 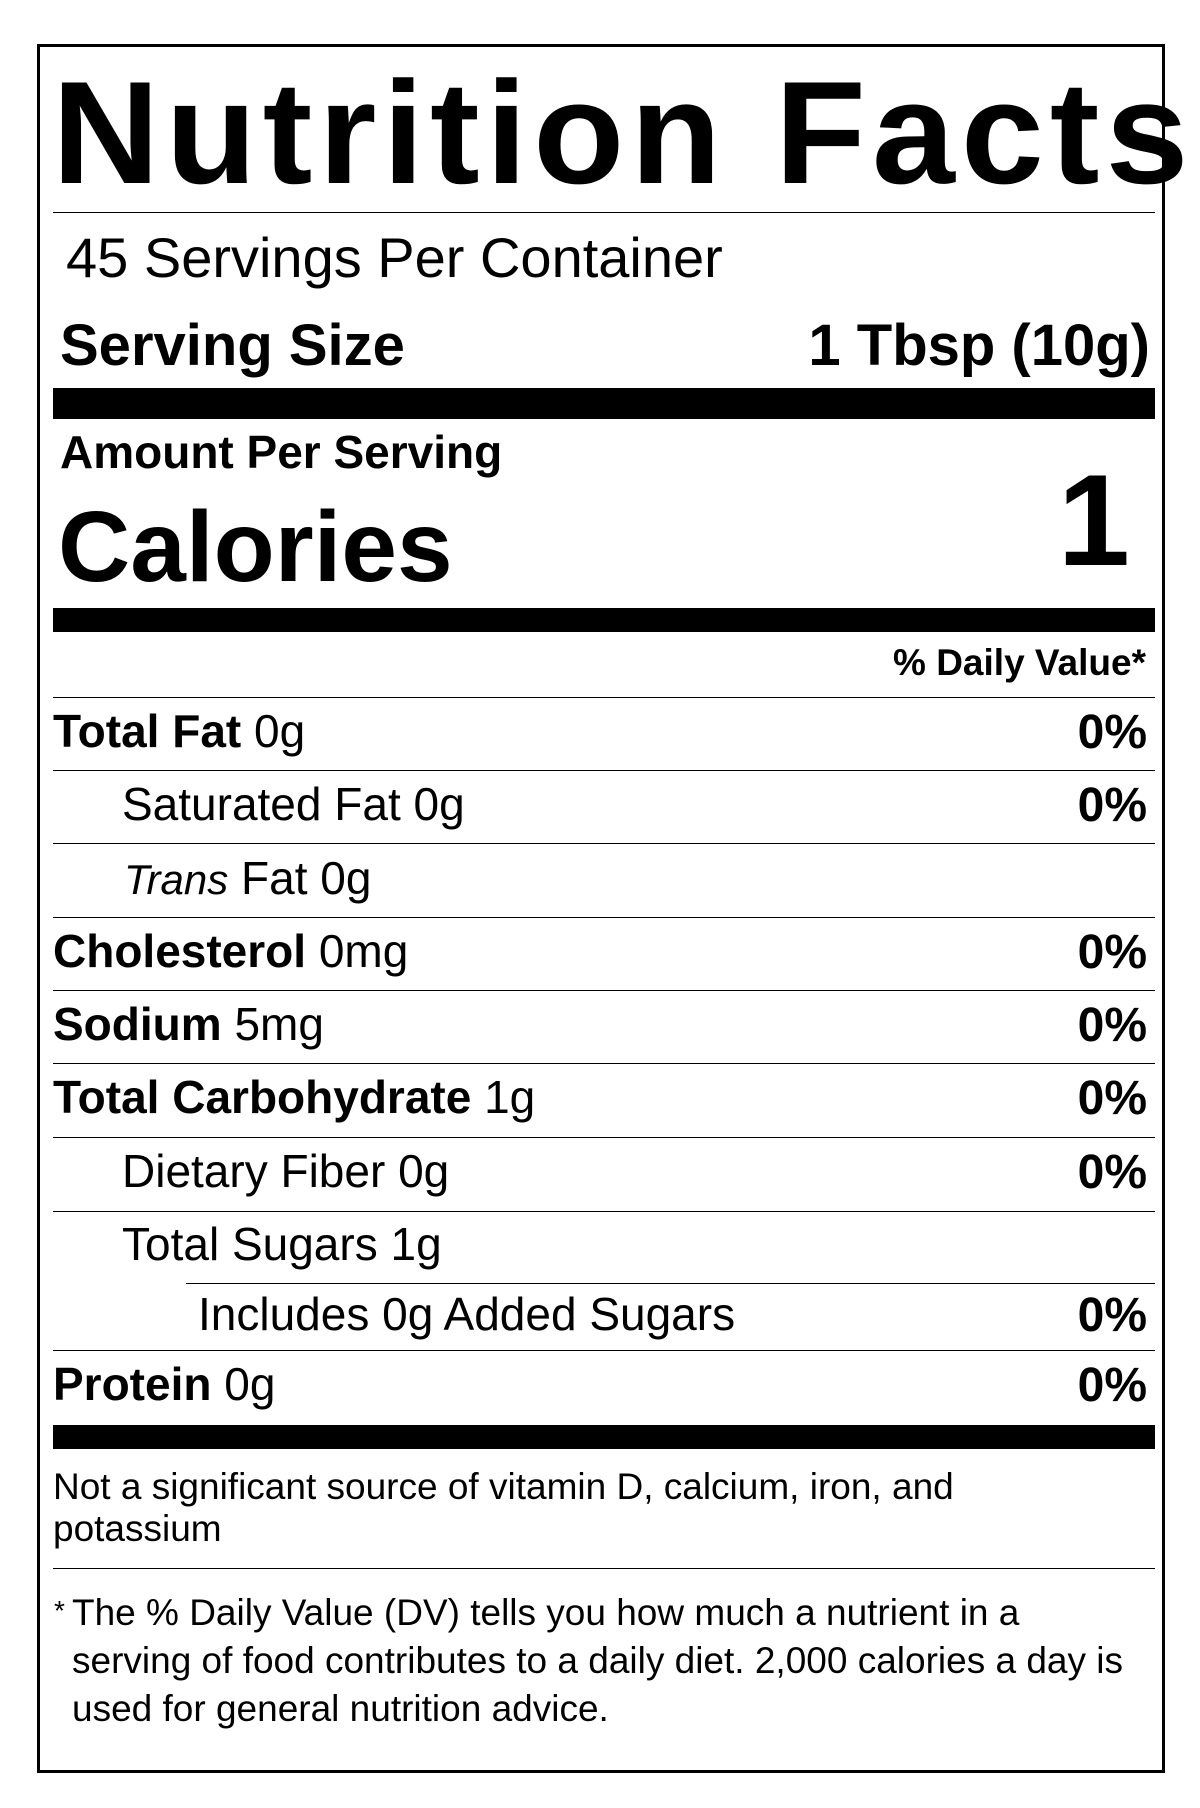 I want to click on calories-label: Calories, so click(x=255, y=547).